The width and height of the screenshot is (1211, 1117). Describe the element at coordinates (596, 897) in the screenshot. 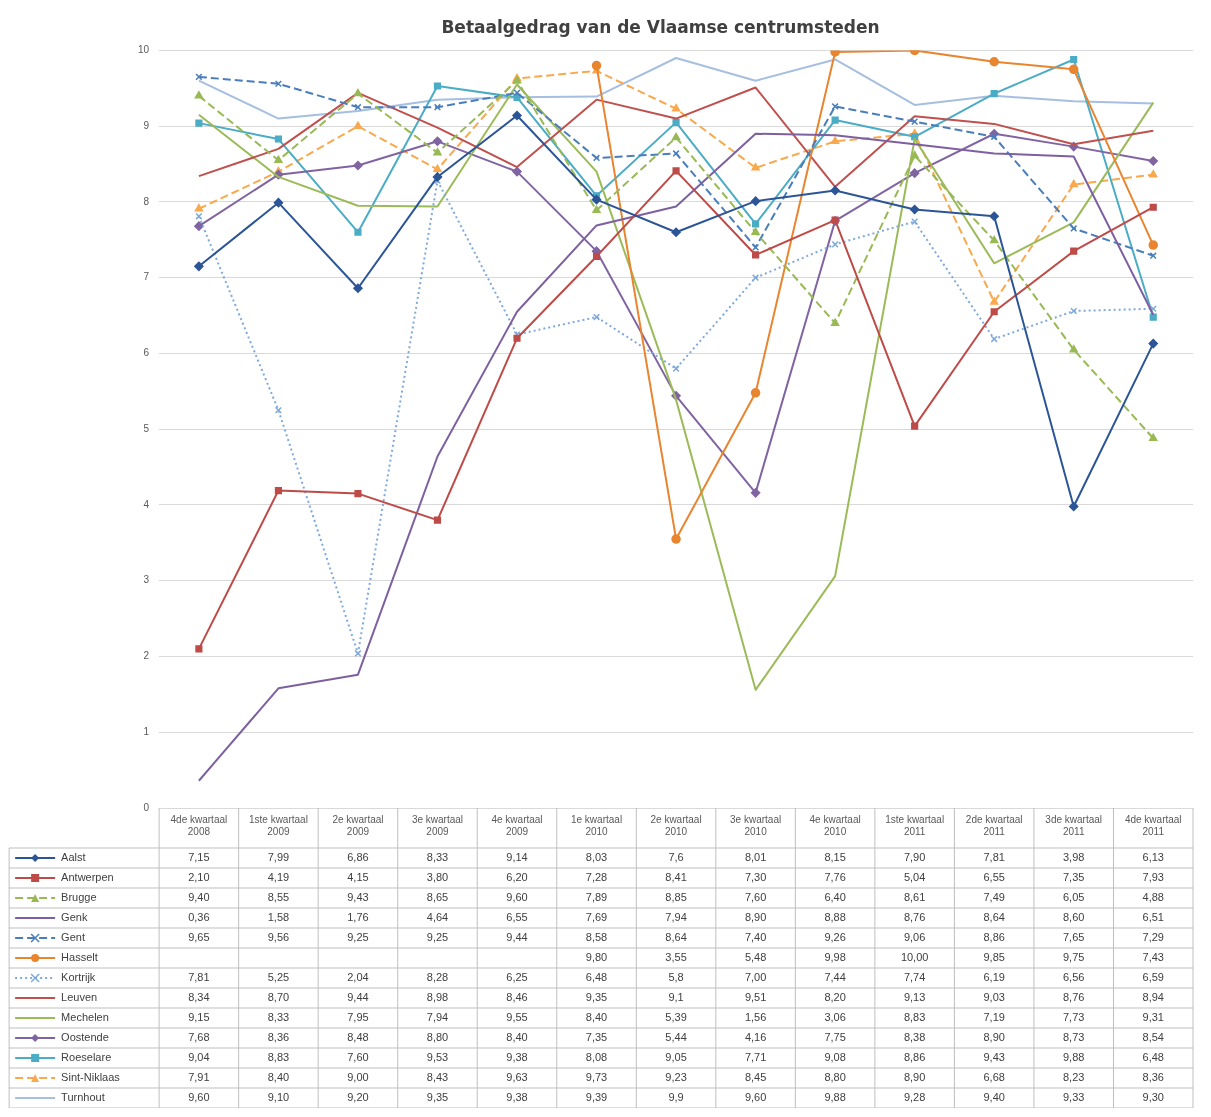

I see `data-label: 7,89` at that location.